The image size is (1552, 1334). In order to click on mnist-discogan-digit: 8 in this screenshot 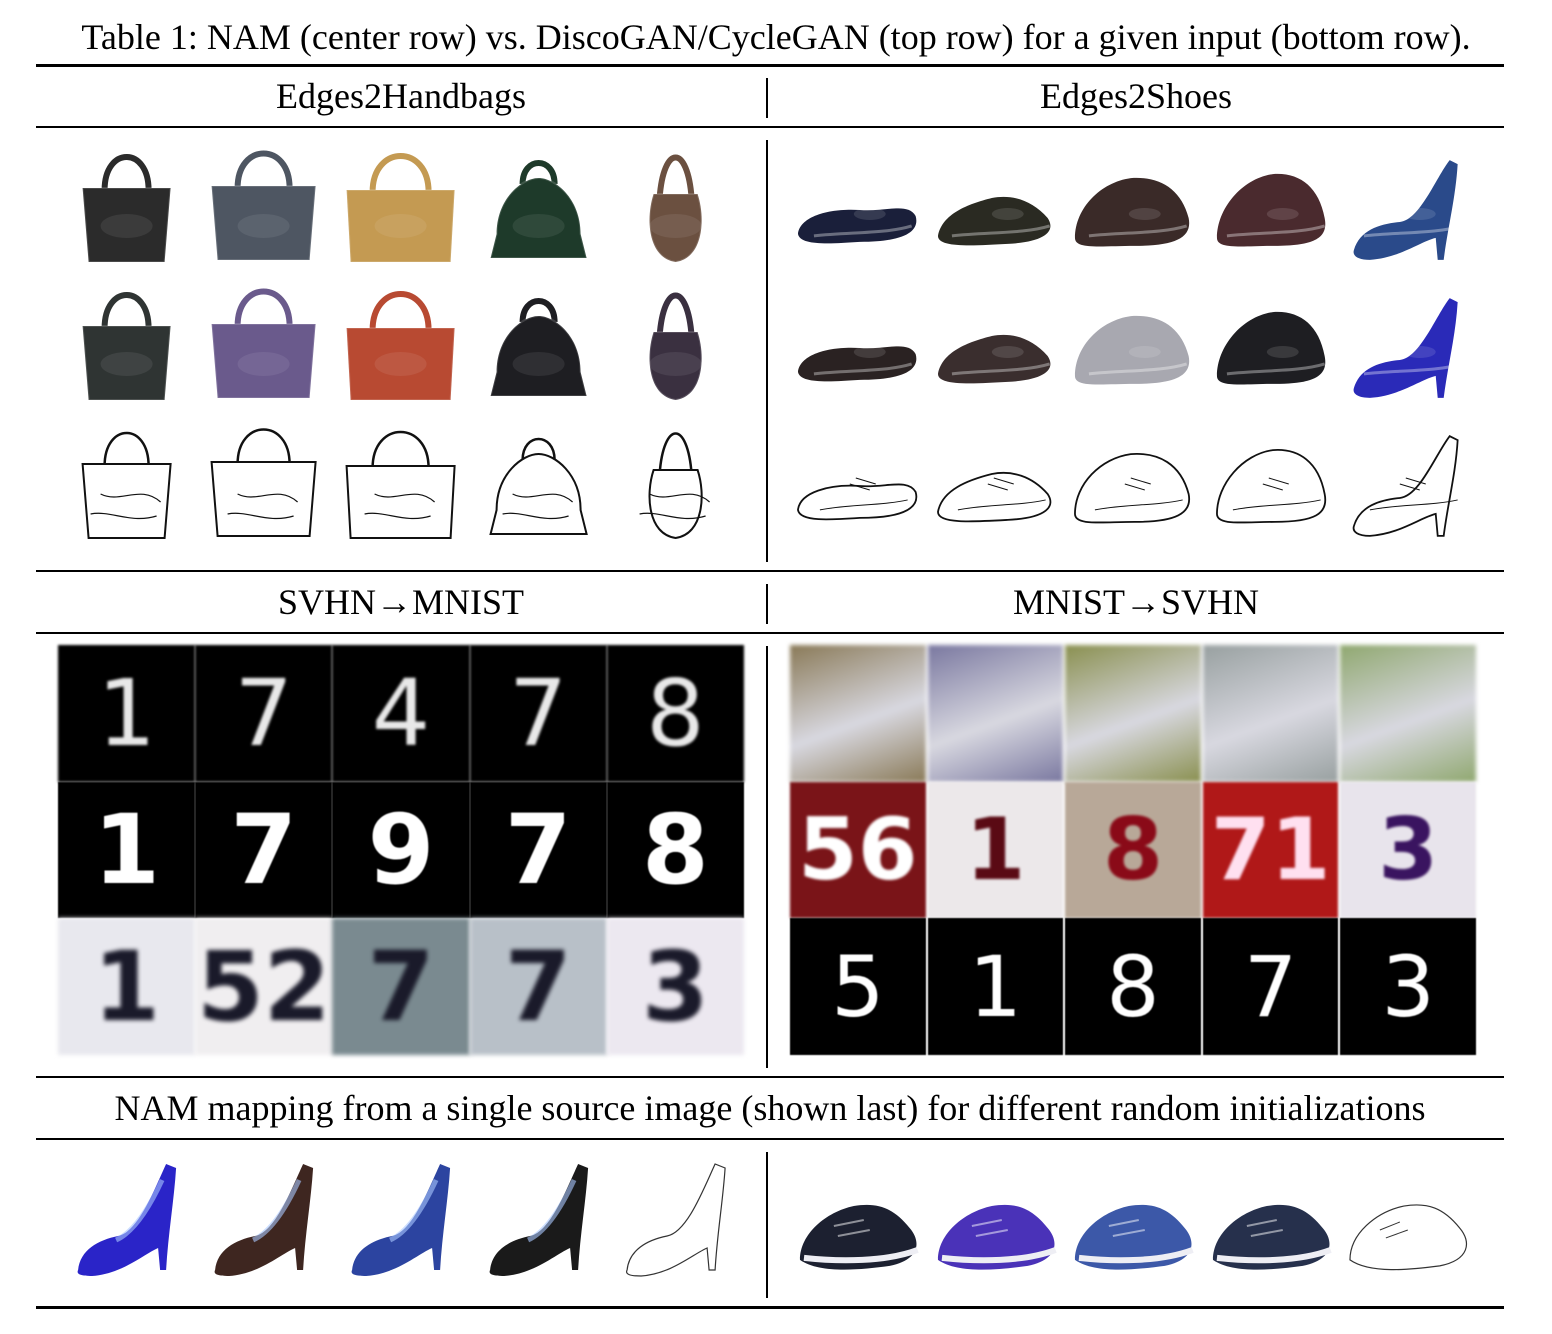, I will do `click(675, 713)`.